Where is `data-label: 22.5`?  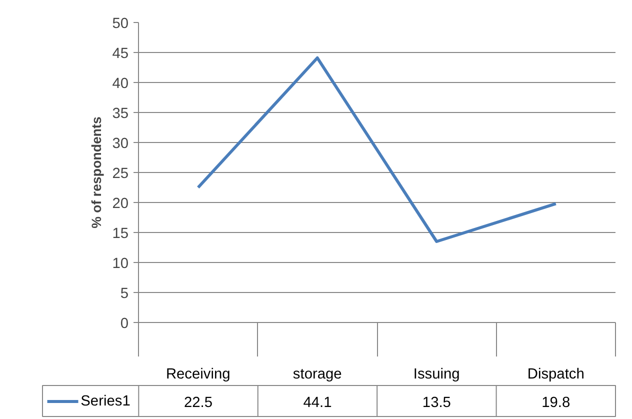 data-label: 22.5 is located at coordinates (198, 403).